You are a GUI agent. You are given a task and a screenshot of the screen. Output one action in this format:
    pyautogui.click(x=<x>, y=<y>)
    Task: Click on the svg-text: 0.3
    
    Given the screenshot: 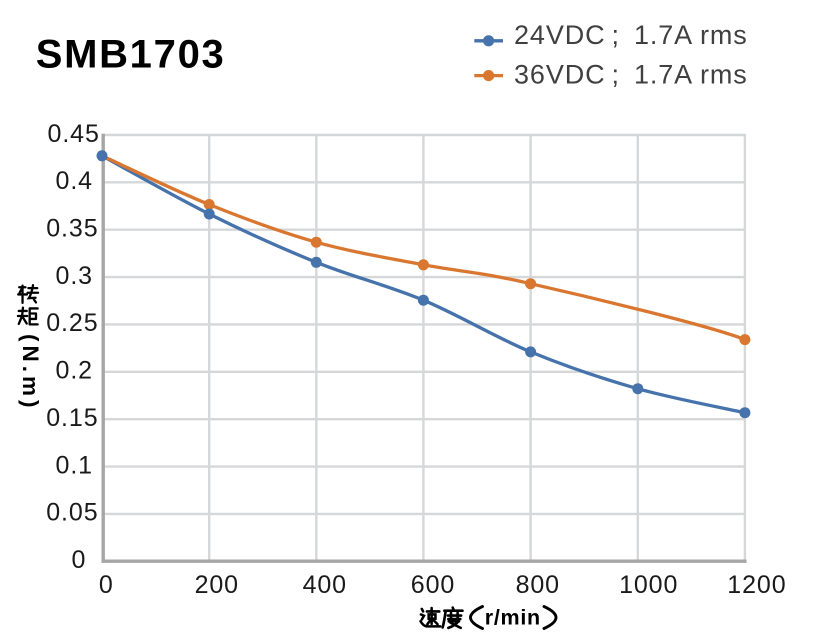 What is the action you would take?
    pyautogui.click(x=74, y=276)
    